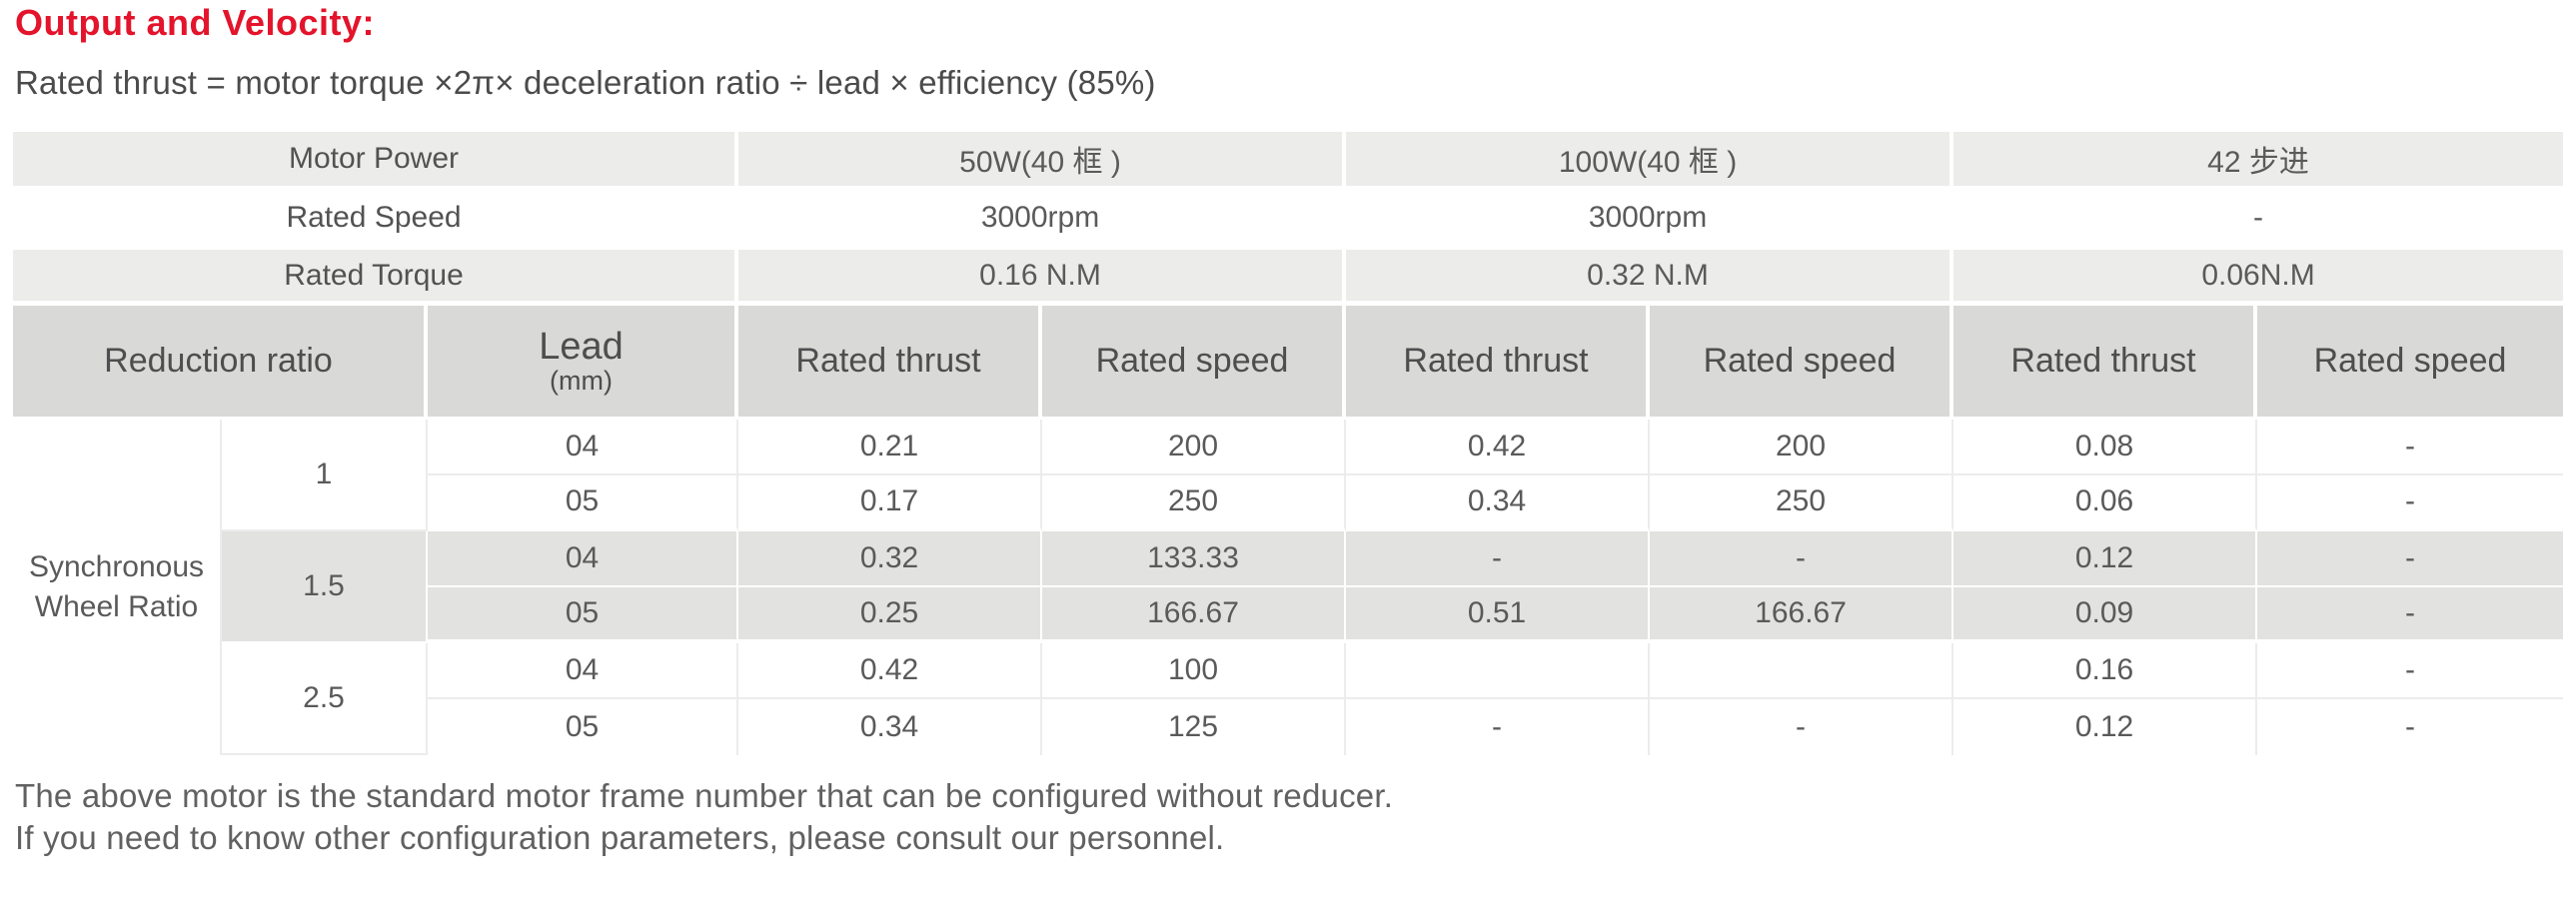 The height and width of the screenshot is (924, 2576). What do you see at coordinates (1042, 219) in the screenshot?
I see `rated-speed-50w: 3000rpm` at bounding box center [1042, 219].